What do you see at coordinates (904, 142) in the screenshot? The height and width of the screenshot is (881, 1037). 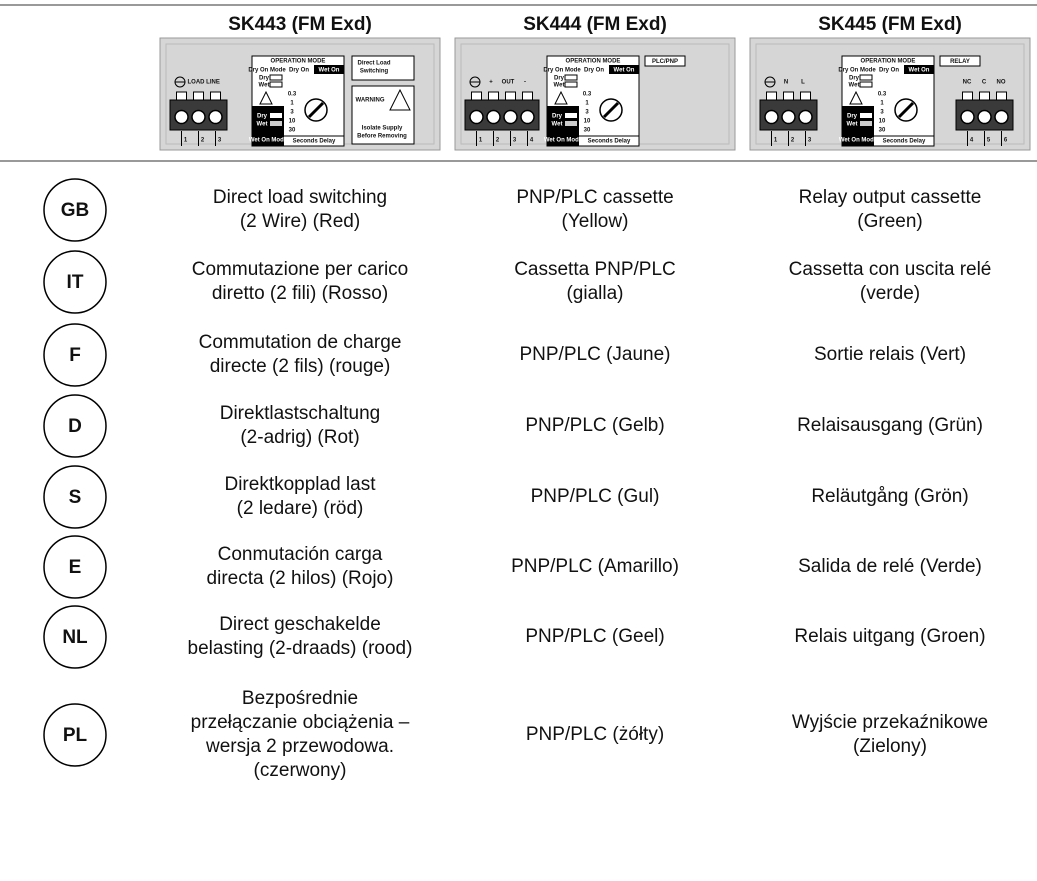 I see `panel-label: Seconds Delay` at bounding box center [904, 142].